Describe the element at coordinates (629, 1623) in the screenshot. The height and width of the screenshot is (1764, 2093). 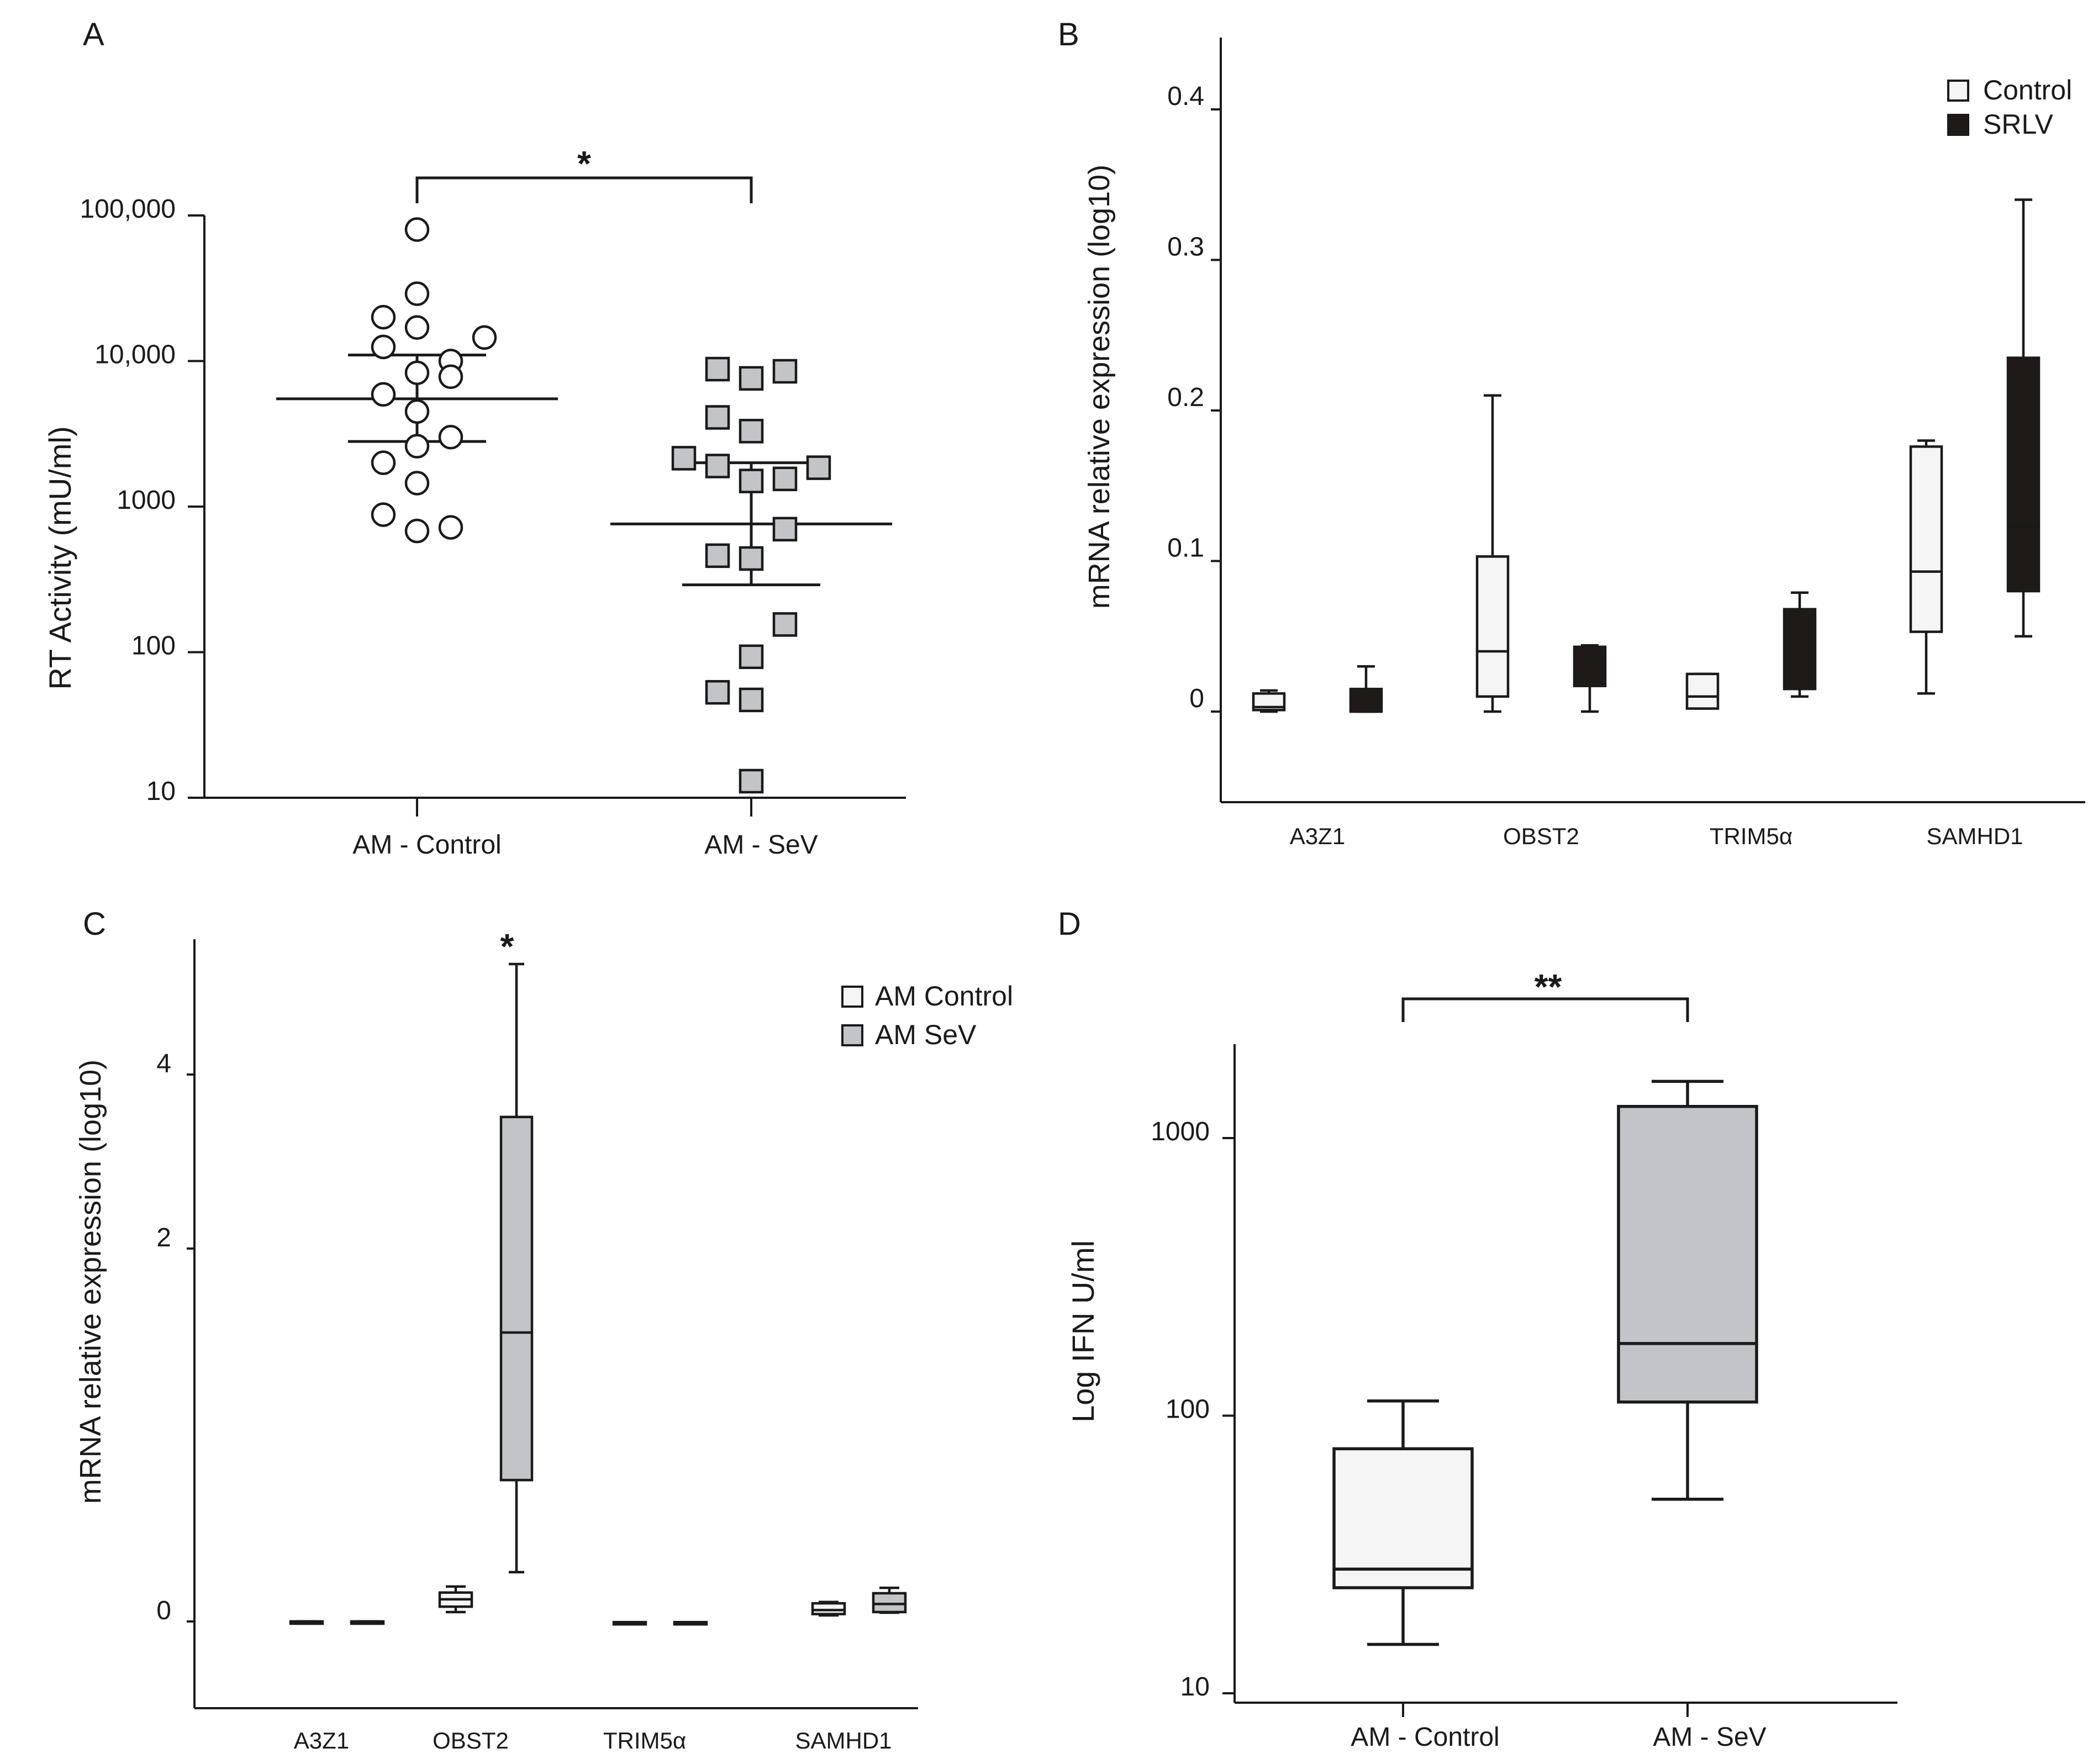
I see `box-TRIM5α-AM Control` at that location.